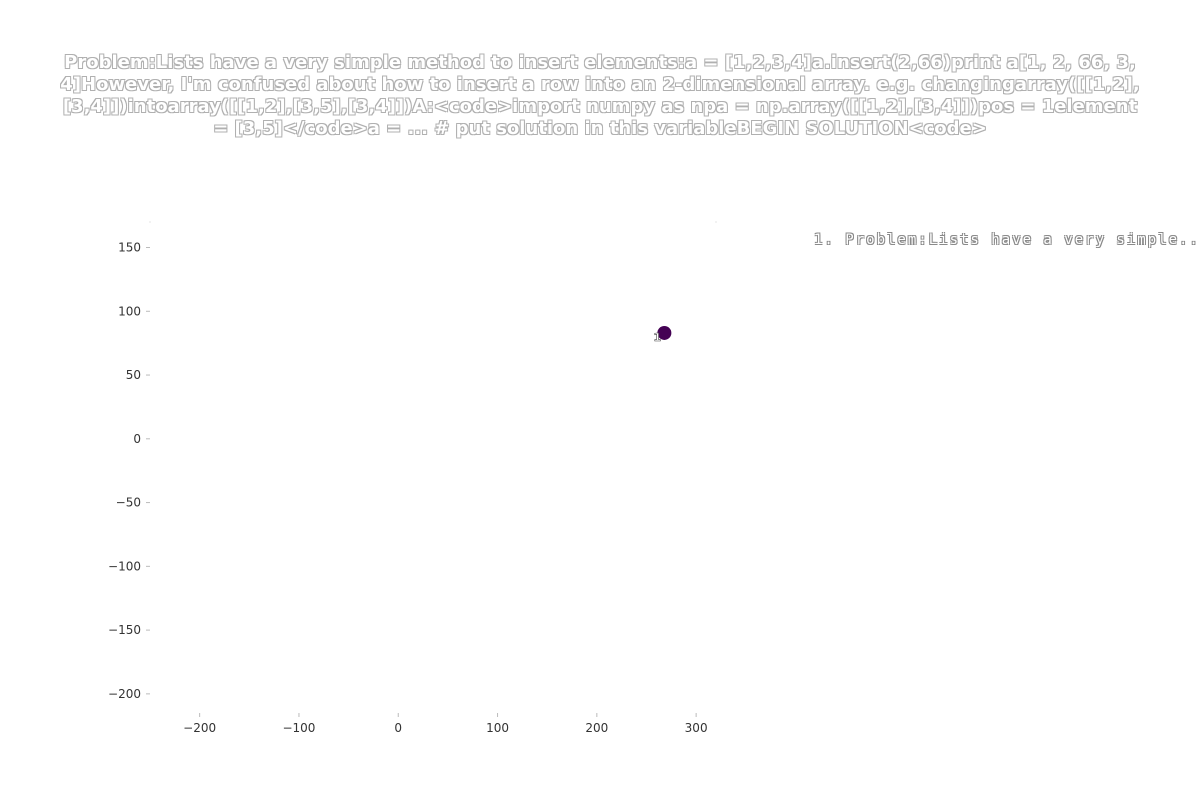 Image resolution: width=1200 pixels, height=800 pixels. What do you see at coordinates (129, 248) in the screenshot?
I see `y-tick-label: 150` at bounding box center [129, 248].